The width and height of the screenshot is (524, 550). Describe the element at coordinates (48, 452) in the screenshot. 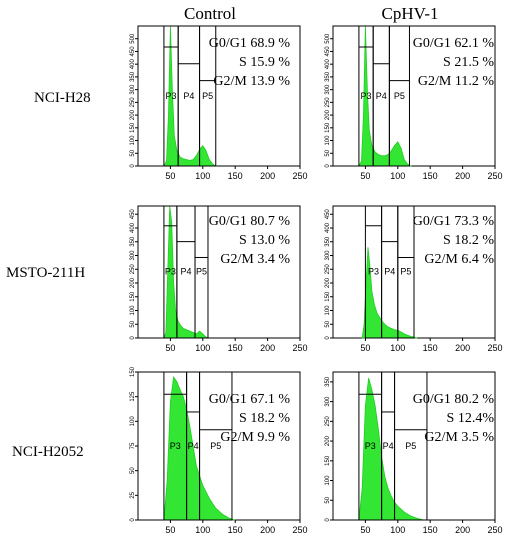

I see `row-label-nci-h2052: NCI-H2052` at that location.